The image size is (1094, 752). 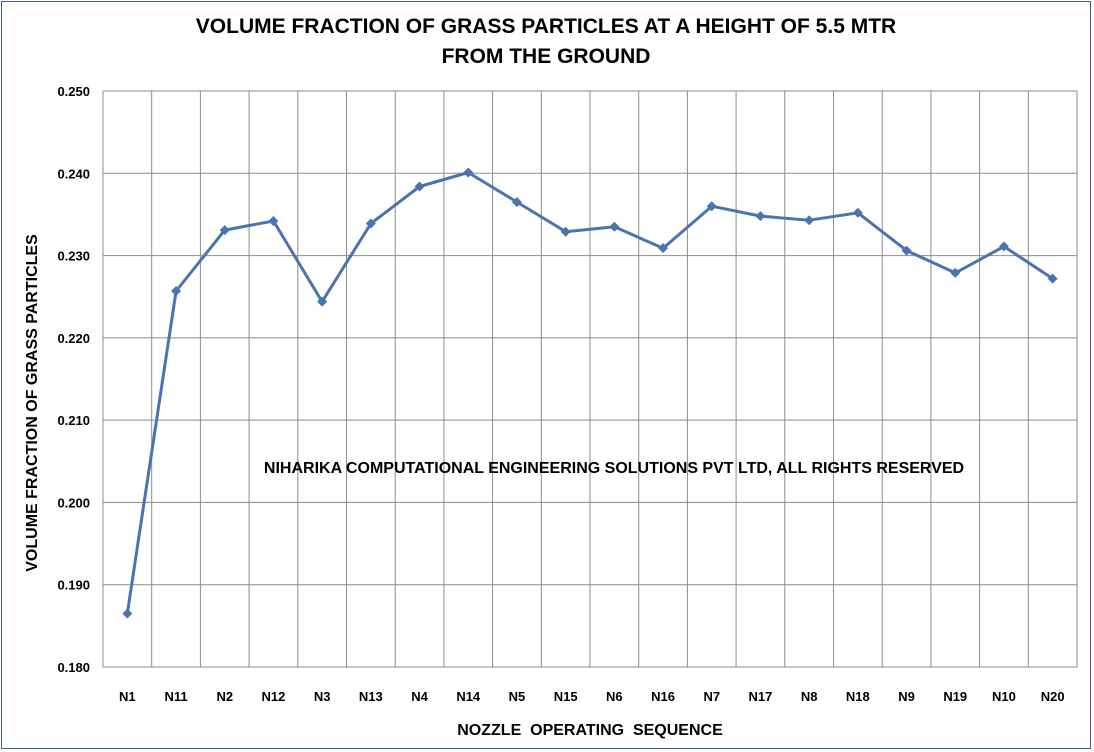 What do you see at coordinates (175, 696) in the screenshot?
I see `x-tick-label: N11` at bounding box center [175, 696].